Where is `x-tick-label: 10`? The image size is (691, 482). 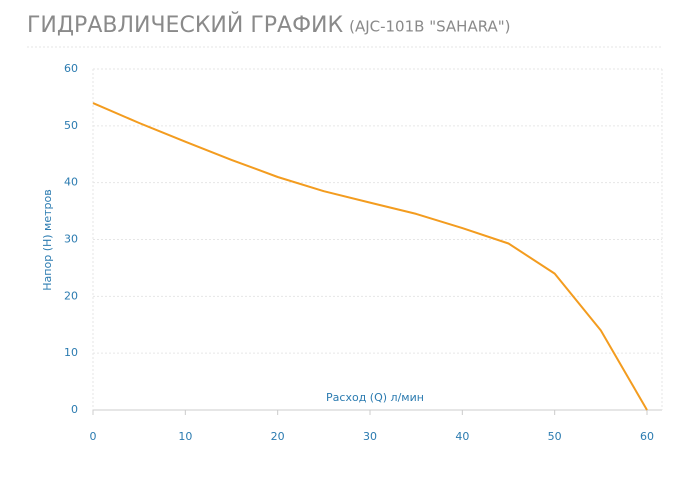
x-tick-label: 10 is located at coordinates (185, 436).